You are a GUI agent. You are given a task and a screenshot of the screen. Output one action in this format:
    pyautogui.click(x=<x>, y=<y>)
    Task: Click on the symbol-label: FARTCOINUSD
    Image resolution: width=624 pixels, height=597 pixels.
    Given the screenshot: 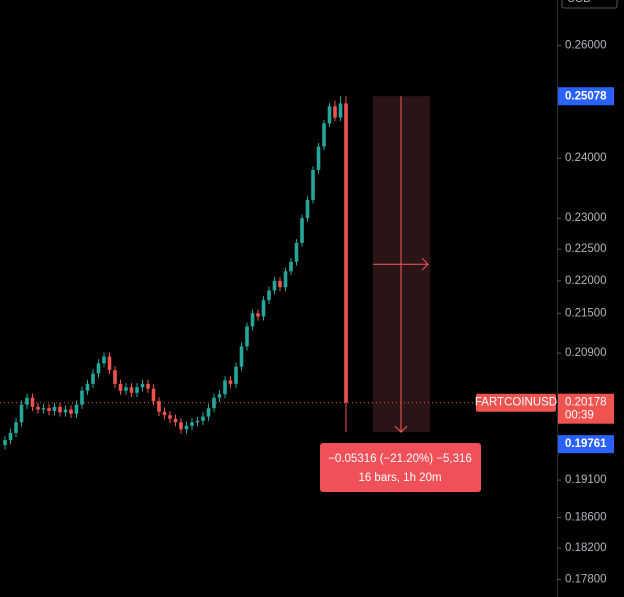 What is the action you would take?
    pyautogui.click(x=516, y=403)
    